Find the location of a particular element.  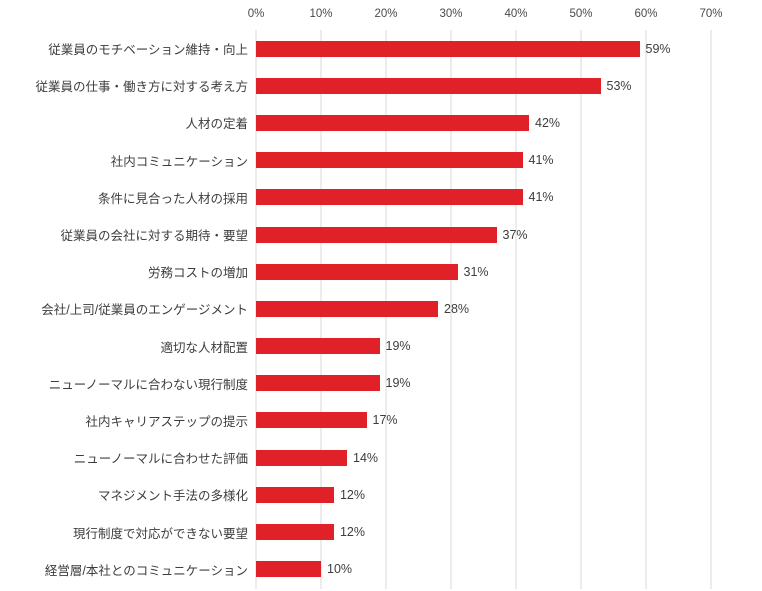

bar-track: 59% is located at coordinates (483, 48).